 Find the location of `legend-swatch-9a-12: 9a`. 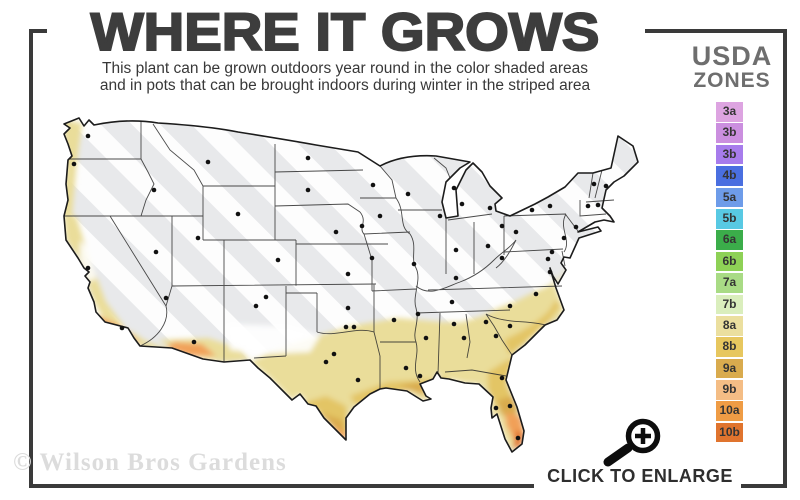

legend-swatch-9a-12: 9a is located at coordinates (729, 368).